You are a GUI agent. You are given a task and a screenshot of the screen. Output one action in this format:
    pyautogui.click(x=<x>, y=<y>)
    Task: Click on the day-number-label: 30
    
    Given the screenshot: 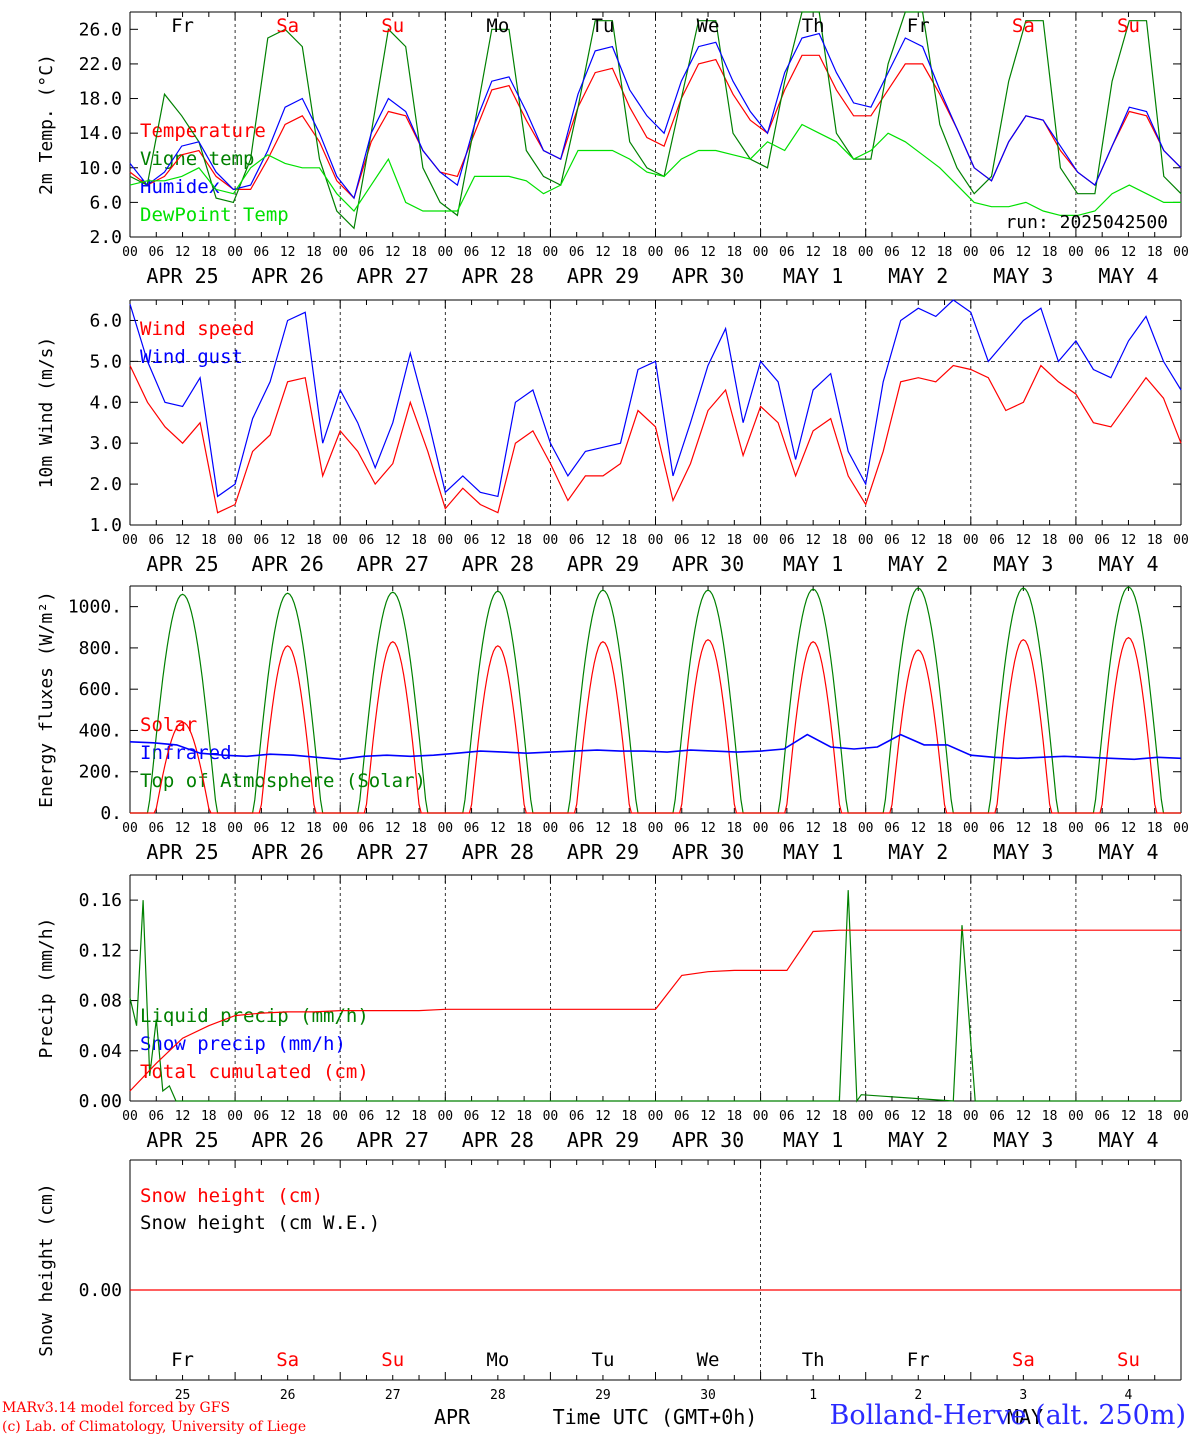 What is the action you would take?
    pyautogui.click(x=708, y=1395)
    